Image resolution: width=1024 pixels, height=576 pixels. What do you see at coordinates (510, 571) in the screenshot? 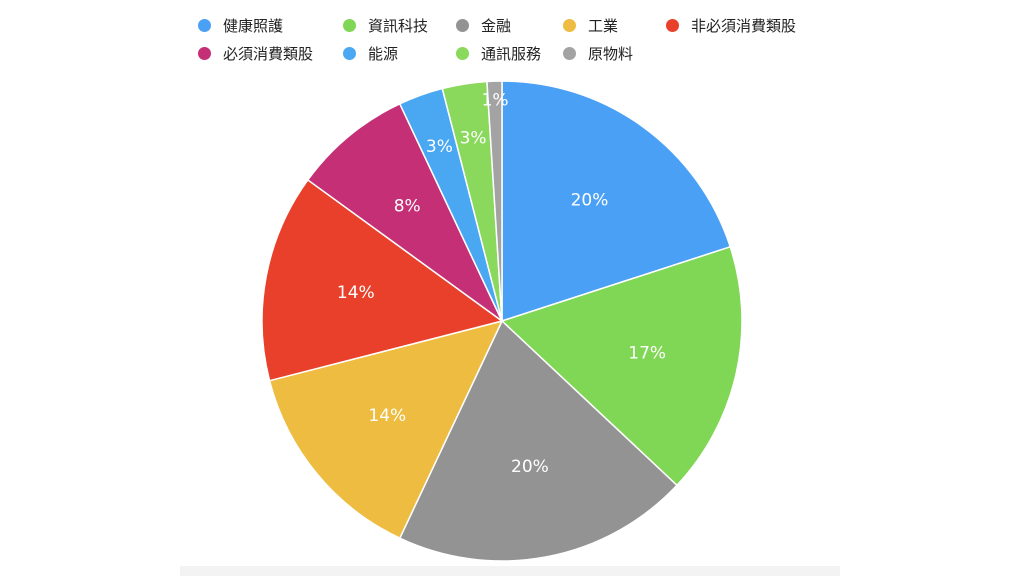
I see `scroll-track` at bounding box center [510, 571].